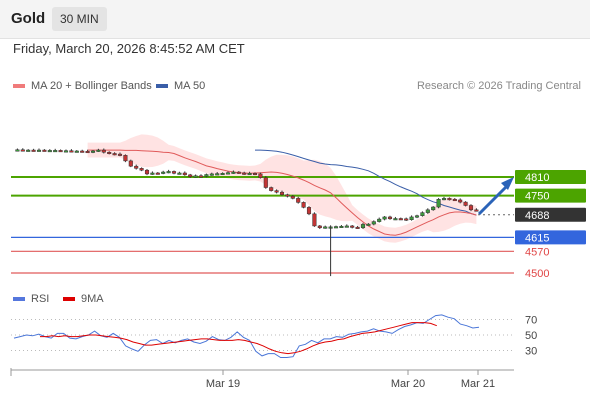 Image resolution: width=590 pixels, height=400 pixels. What do you see at coordinates (19, 299) in the screenshot?
I see `rsi-swatch-icon` at bounding box center [19, 299].